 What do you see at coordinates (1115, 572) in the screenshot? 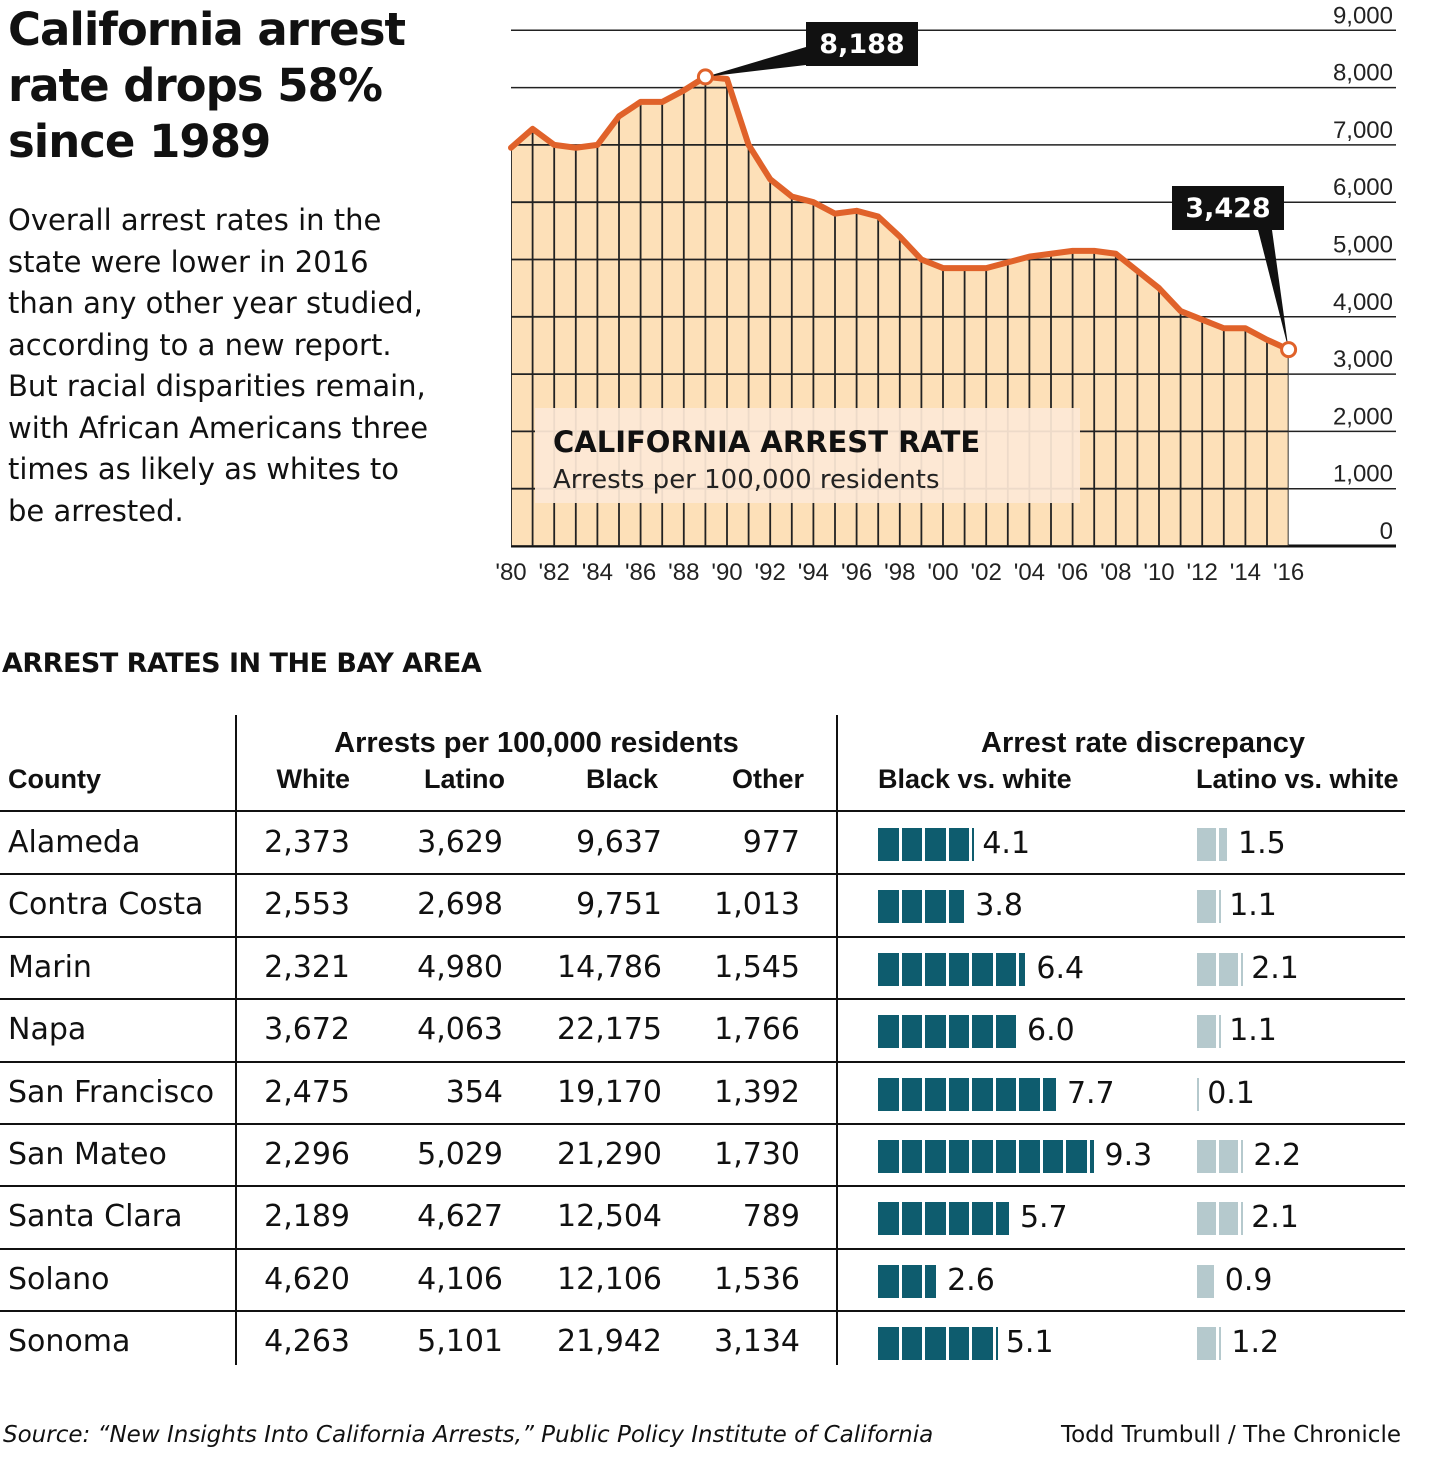
I see `x-tick-label: '08` at bounding box center [1115, 572].